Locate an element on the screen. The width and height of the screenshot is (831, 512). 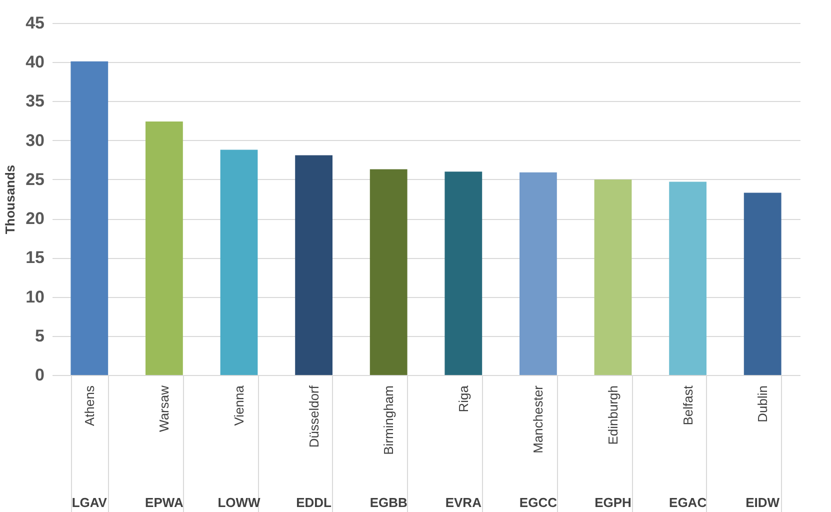
y-tick-label: 0 is located at coordinates (39, 375).